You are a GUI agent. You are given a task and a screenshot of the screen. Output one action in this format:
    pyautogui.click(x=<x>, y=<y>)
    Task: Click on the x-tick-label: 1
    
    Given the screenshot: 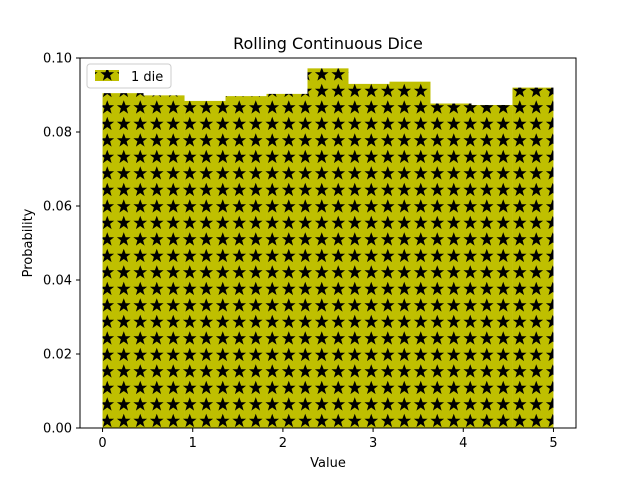 What is the action you would take?
    pyautogui.click(x=193, y=443)
    